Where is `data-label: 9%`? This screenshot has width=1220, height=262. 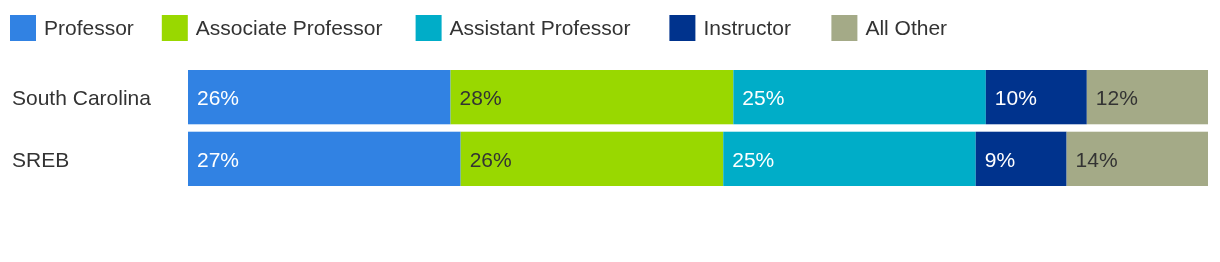 data-label: 9% is located at coordinates (1000, 159).